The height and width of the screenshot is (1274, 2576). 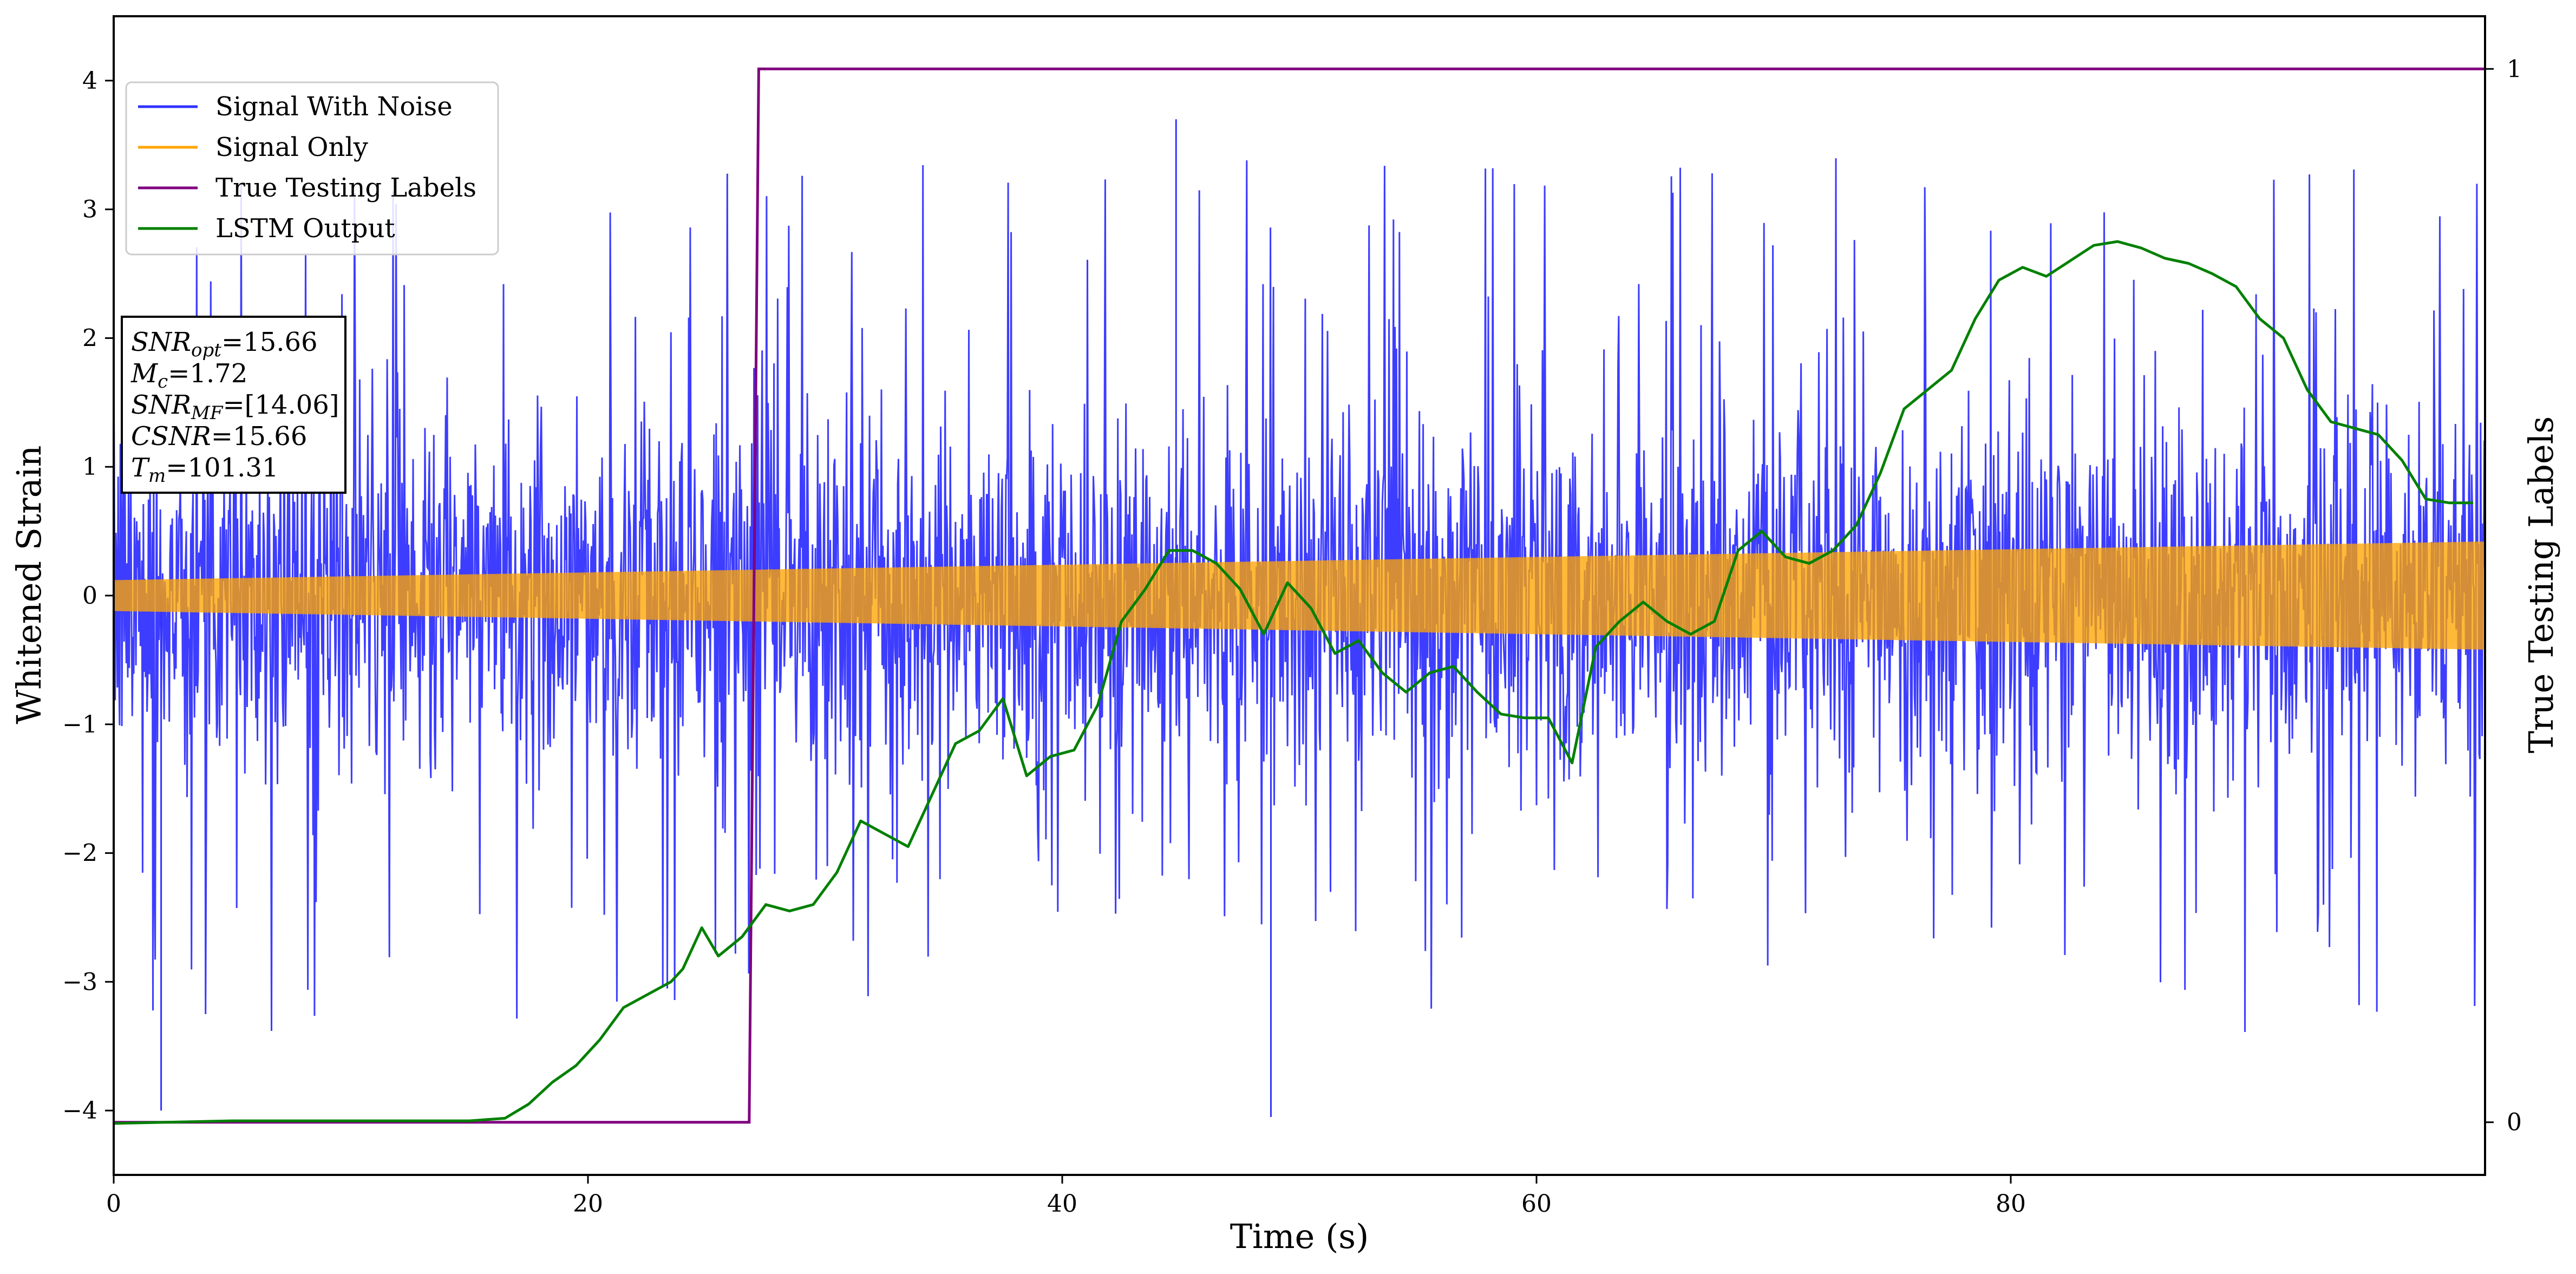 What do you see at coordinates (1536, 1204) in the screenshot?
I see `x-tick-label: 60` at bounding box center [1536, 1204].